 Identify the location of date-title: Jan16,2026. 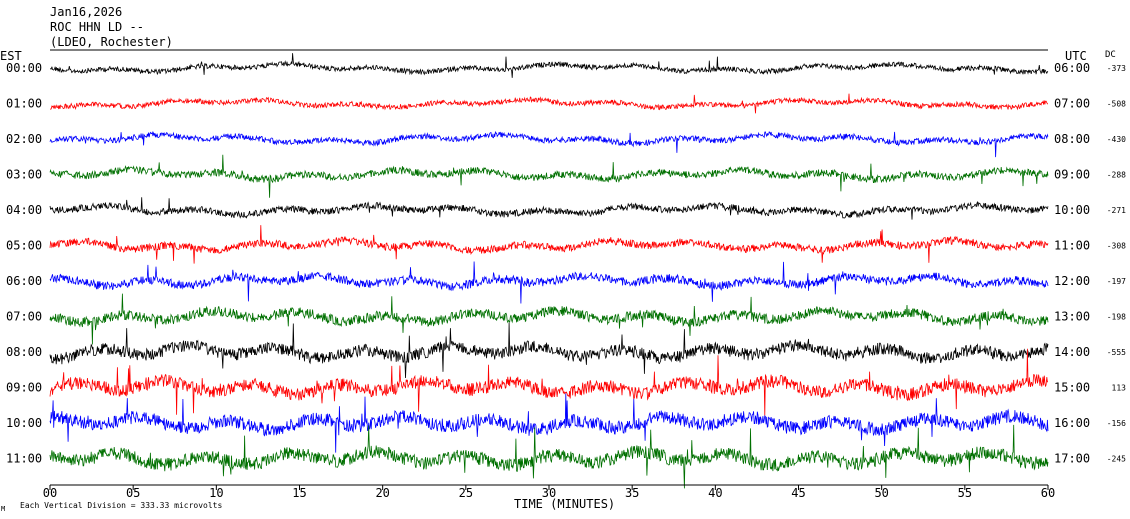
(86, 12).